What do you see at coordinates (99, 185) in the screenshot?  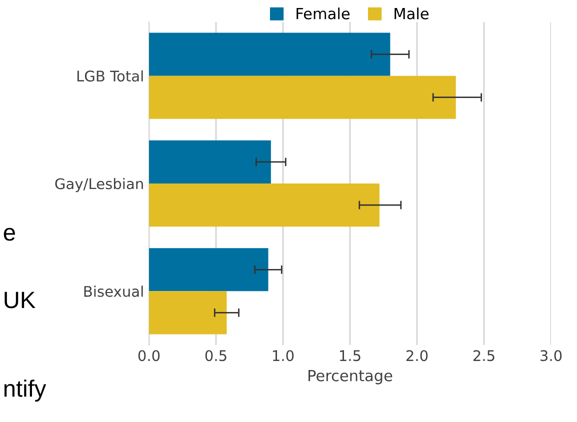 I see `y-tick-label: Gay/Lesbian` at bounding box center [99, 185].